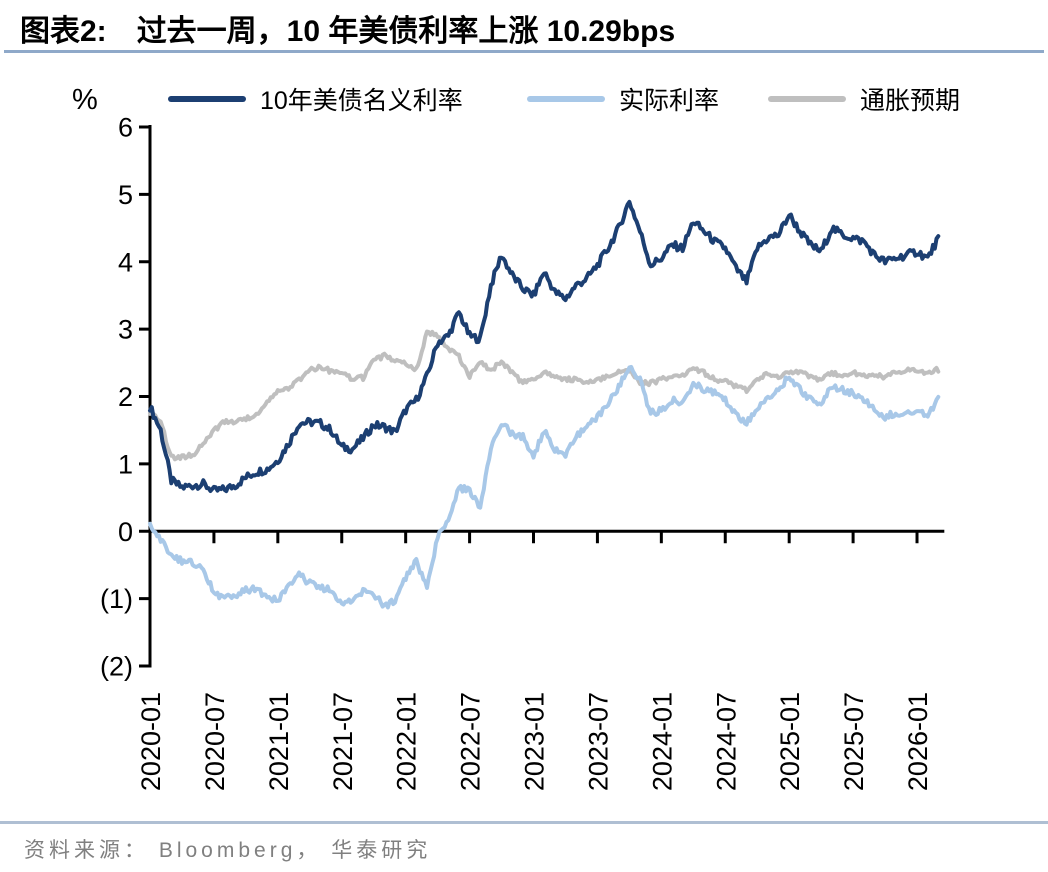 This screenshot has height=872, width=1048. Describe the element at coordinates (361, 101) in the screenshot. I see `legend-label-nominal: 10年美债名义利率` at that location.